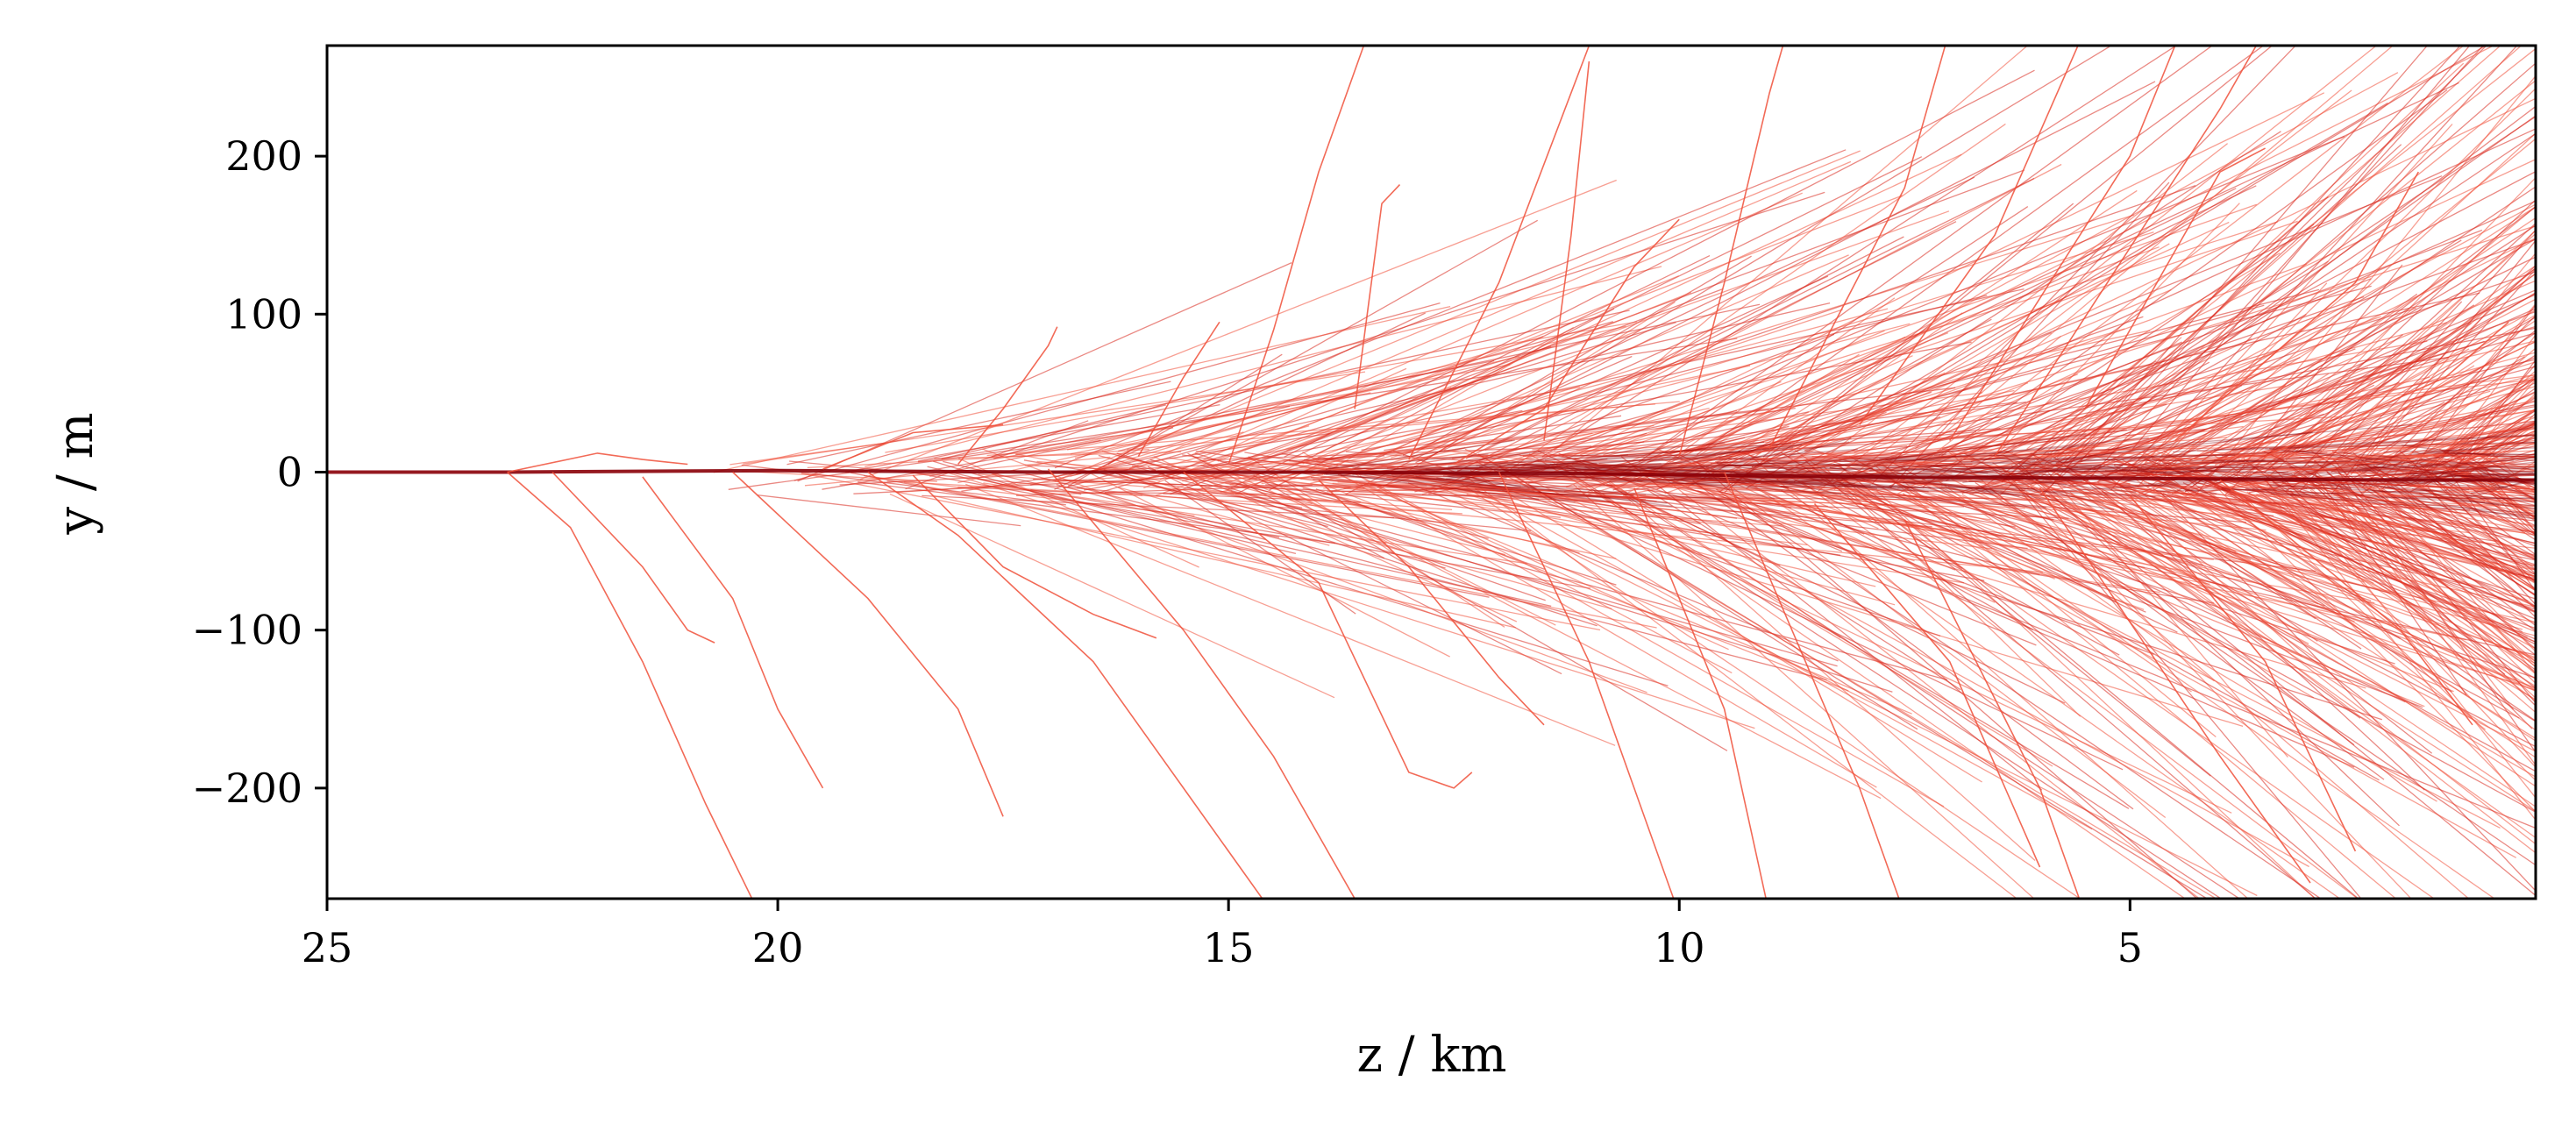 The height and width of the screenshot is (1131, 2576). Describe the element at coordinates (247, 630) in the screenshot. I see `y-tick-label: −100` at that location.